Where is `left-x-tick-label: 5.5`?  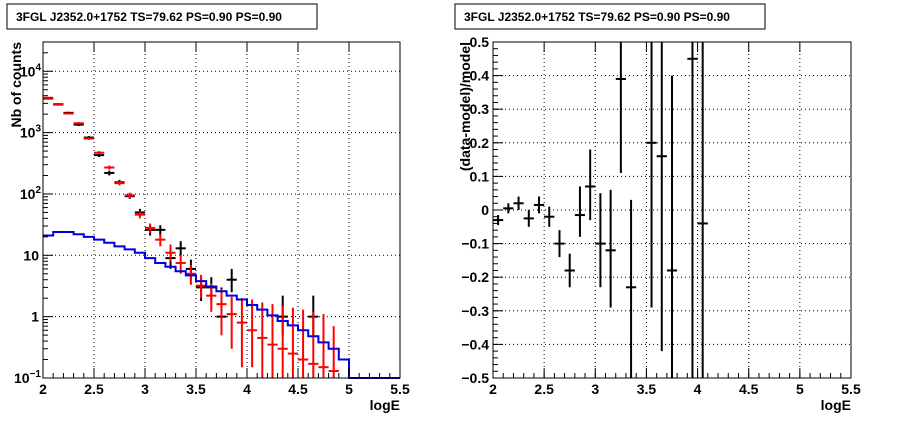 left-x-tick-label: 5.5 is located at coordinates (400, 389).